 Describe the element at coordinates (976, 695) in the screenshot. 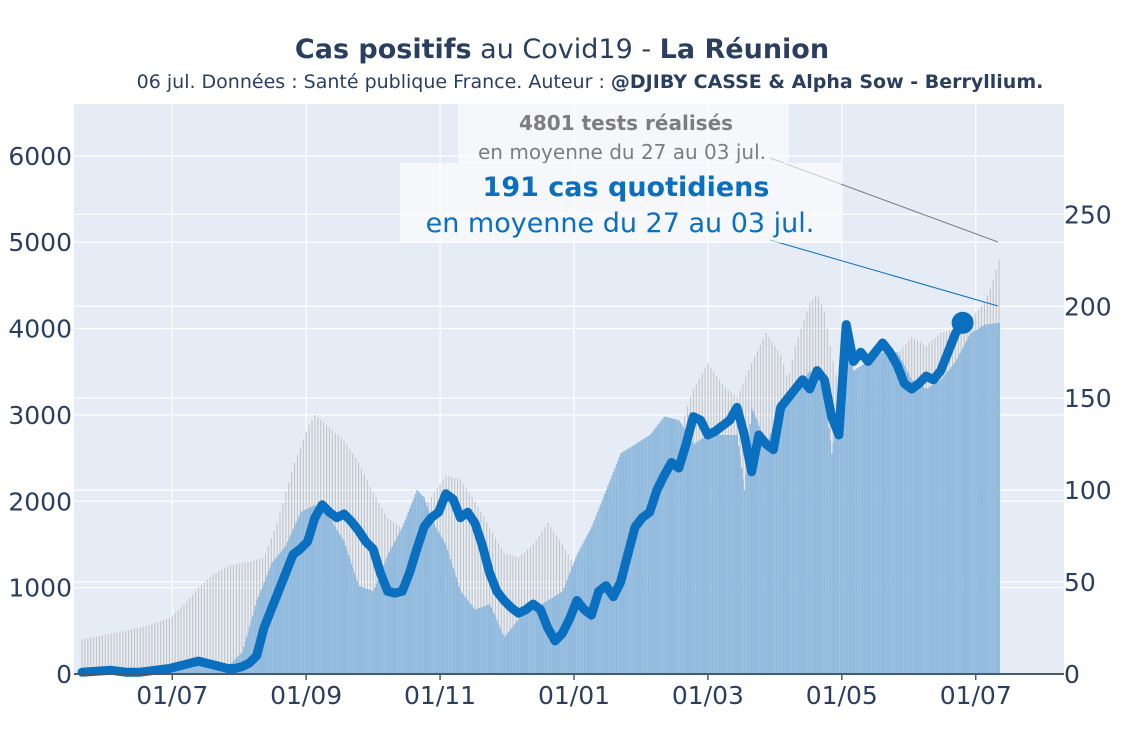

I see `x-tick-label: 01/07` at that location.